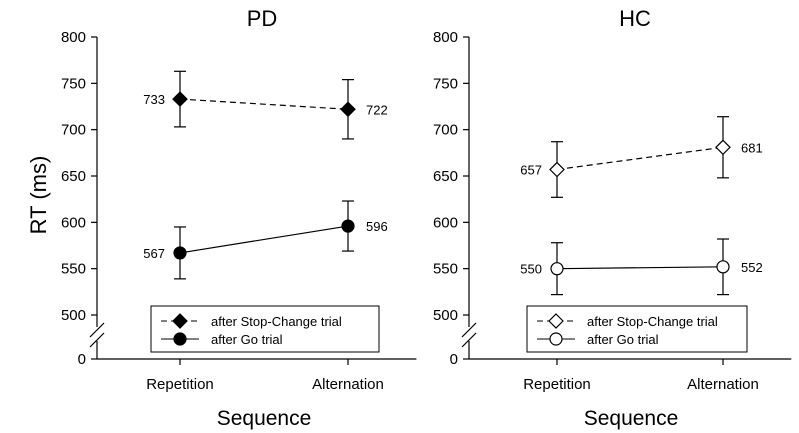 This screenshot has height=433, width=799. I want to click on data-label: 722, so click(377, 109).